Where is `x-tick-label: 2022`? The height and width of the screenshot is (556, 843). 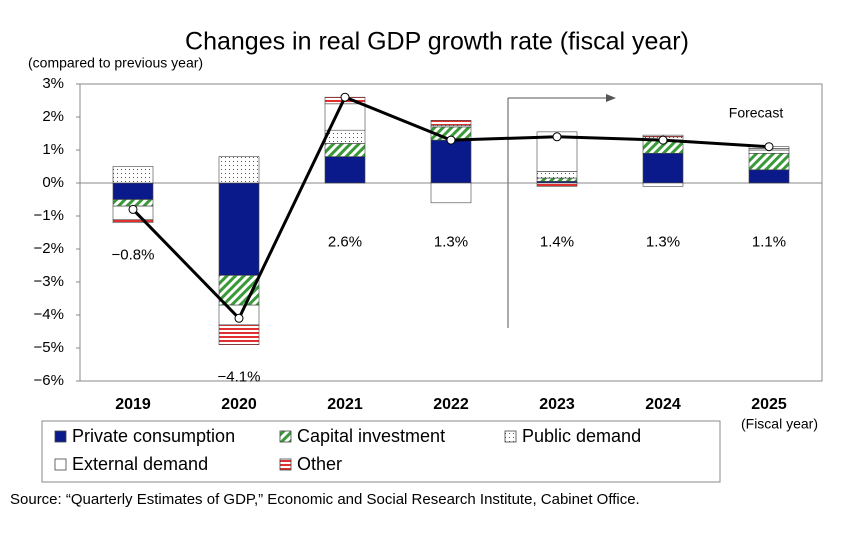
x-tick-label: 2022 is located at coordinates (451, 404).